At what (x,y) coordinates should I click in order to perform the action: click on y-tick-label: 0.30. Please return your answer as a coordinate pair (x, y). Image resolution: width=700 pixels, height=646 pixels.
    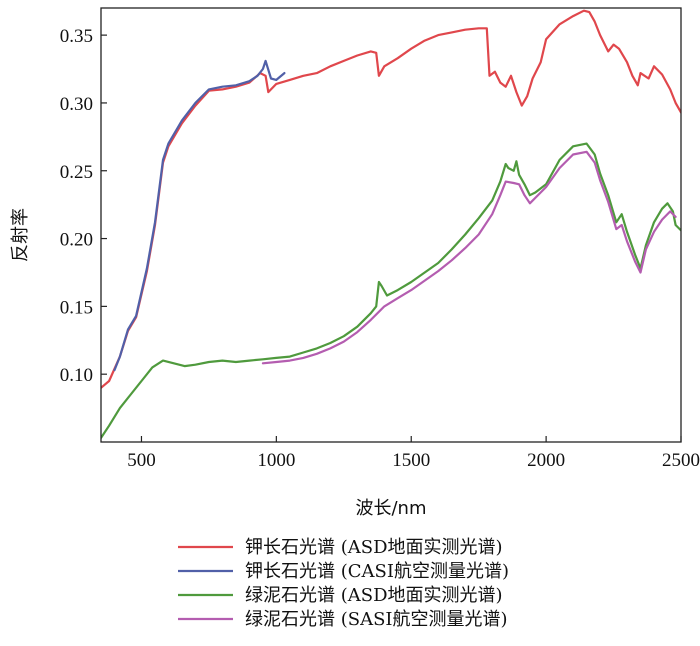
    Looking at the image, I should click on (76, 104).